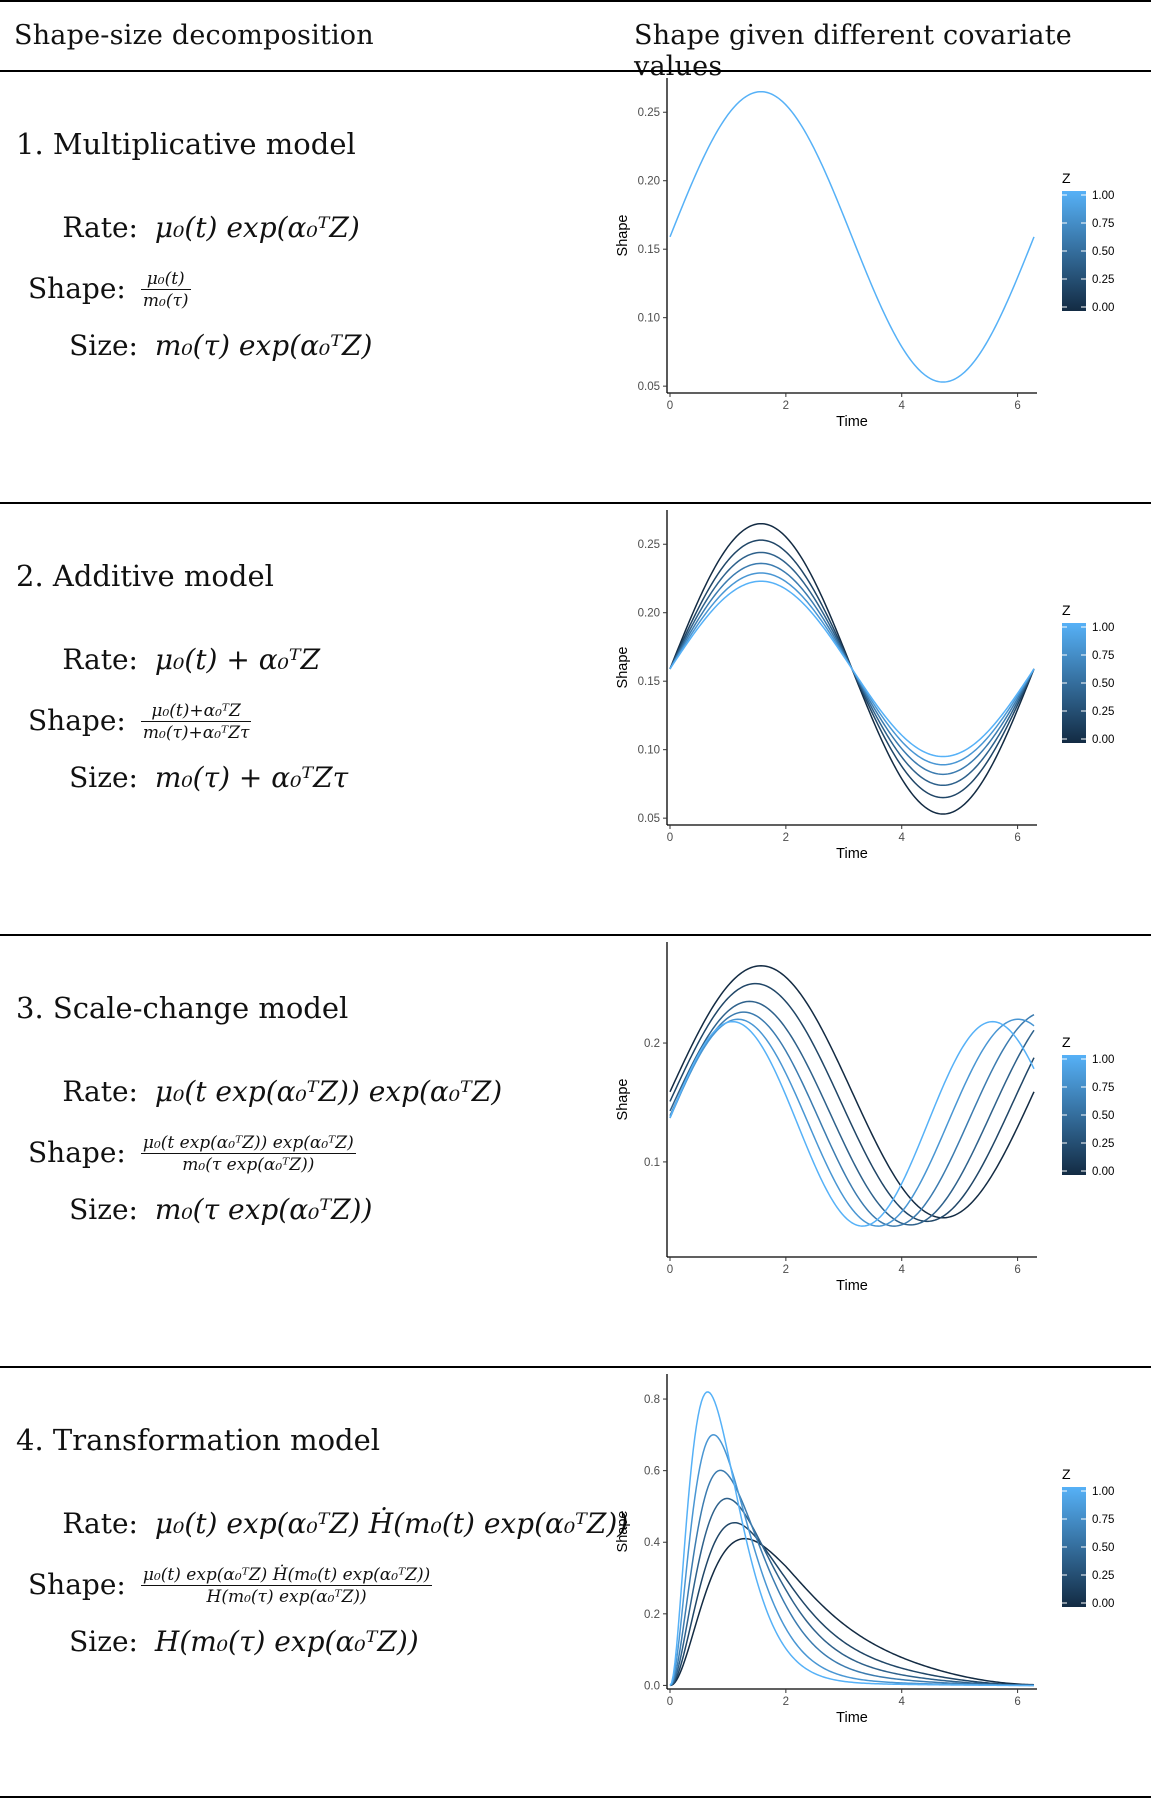 The image size is (1151, 1800). I want to click on y-tick-label: 0.20, so click(649, 614).